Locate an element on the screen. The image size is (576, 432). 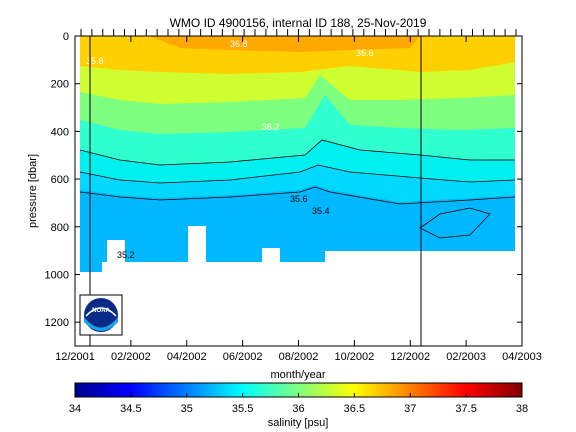
colorbar-axis: 34 34.5 35 35.5 36 36.5 37 37.5 38 is located at coordinates (298, 404).